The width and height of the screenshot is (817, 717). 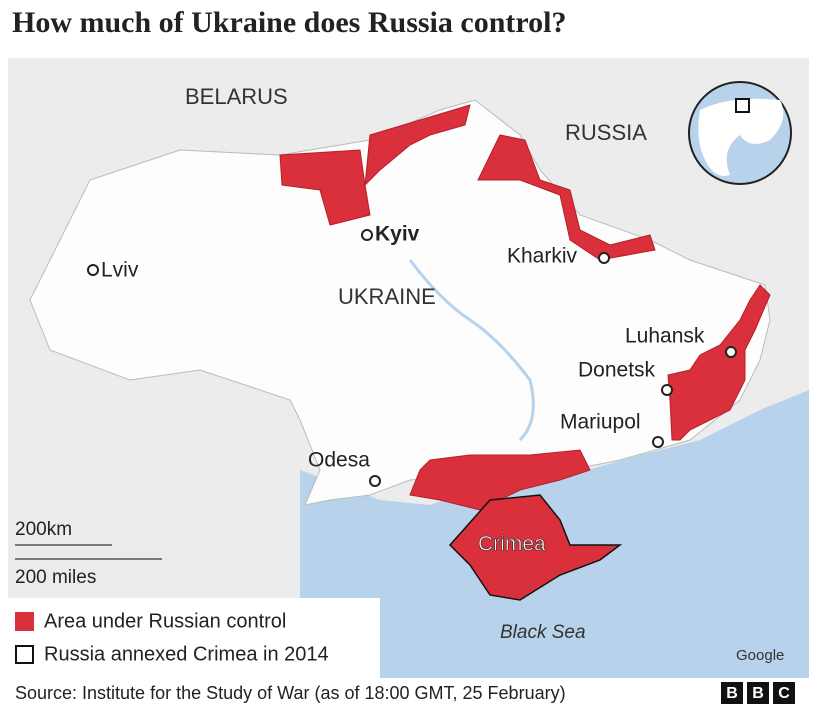 I want to click on area-south, so click(x=500, y=480).